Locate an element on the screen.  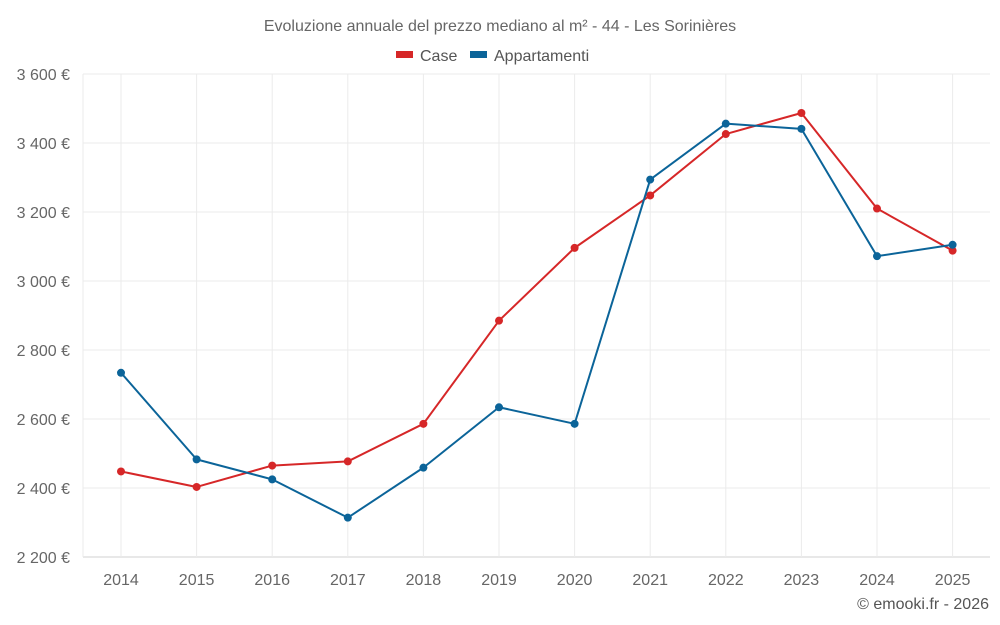
x-tick-label: 2025 is located at coordinates (953, 580).